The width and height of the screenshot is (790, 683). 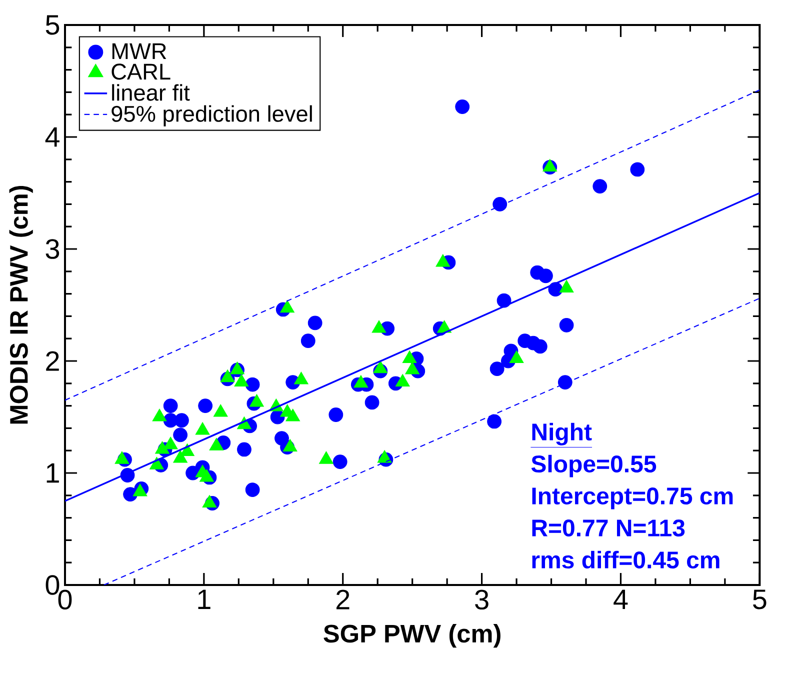 I want to click on y-tick-label: 4, so click(x=52, y=137).